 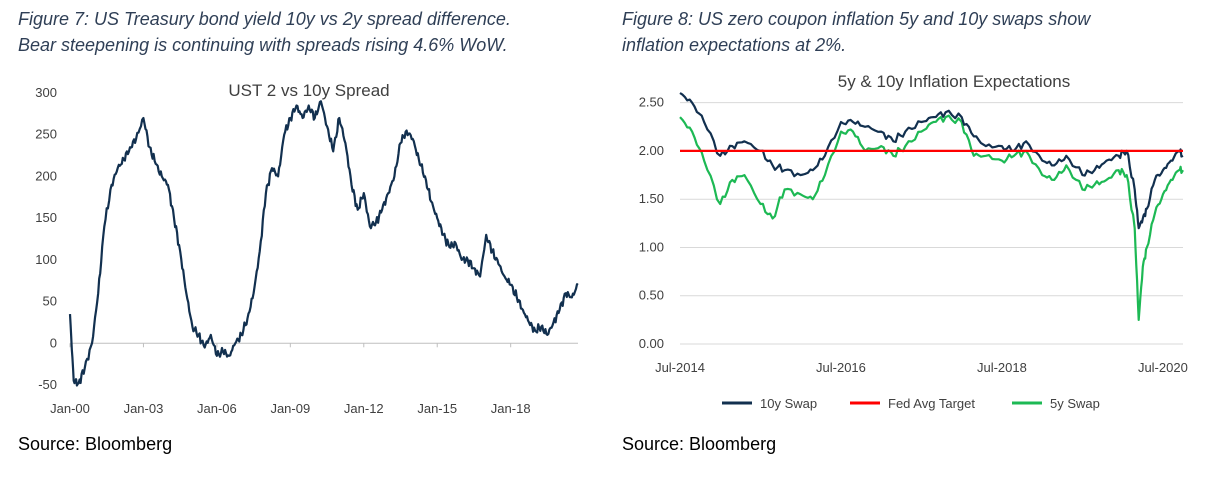 I want to click on y-tick-label: 0.00, so click(x=651, y=343).